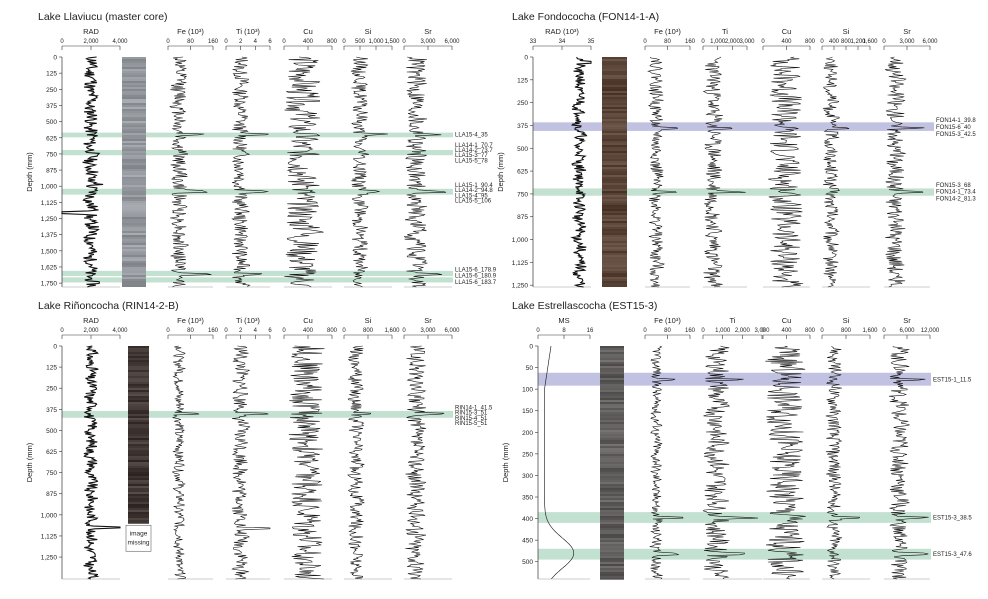 The image size is (988, 599). What do you see at coordinates (953, 186) in the screenshot?
I see `band-annotation: FON15-3_68` at bounding box center [953, 186].